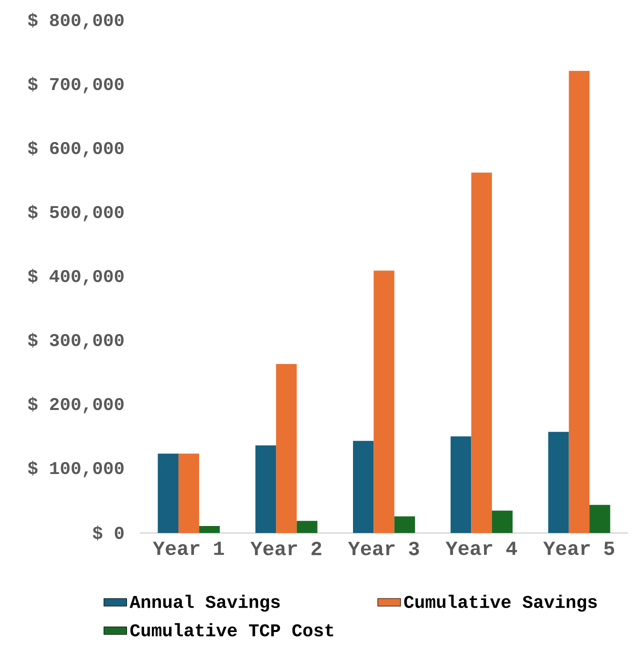 This screenshot has height=653, width=644. I want to click on legend-label: Cumulative TCP Cost, so click(232, 629).